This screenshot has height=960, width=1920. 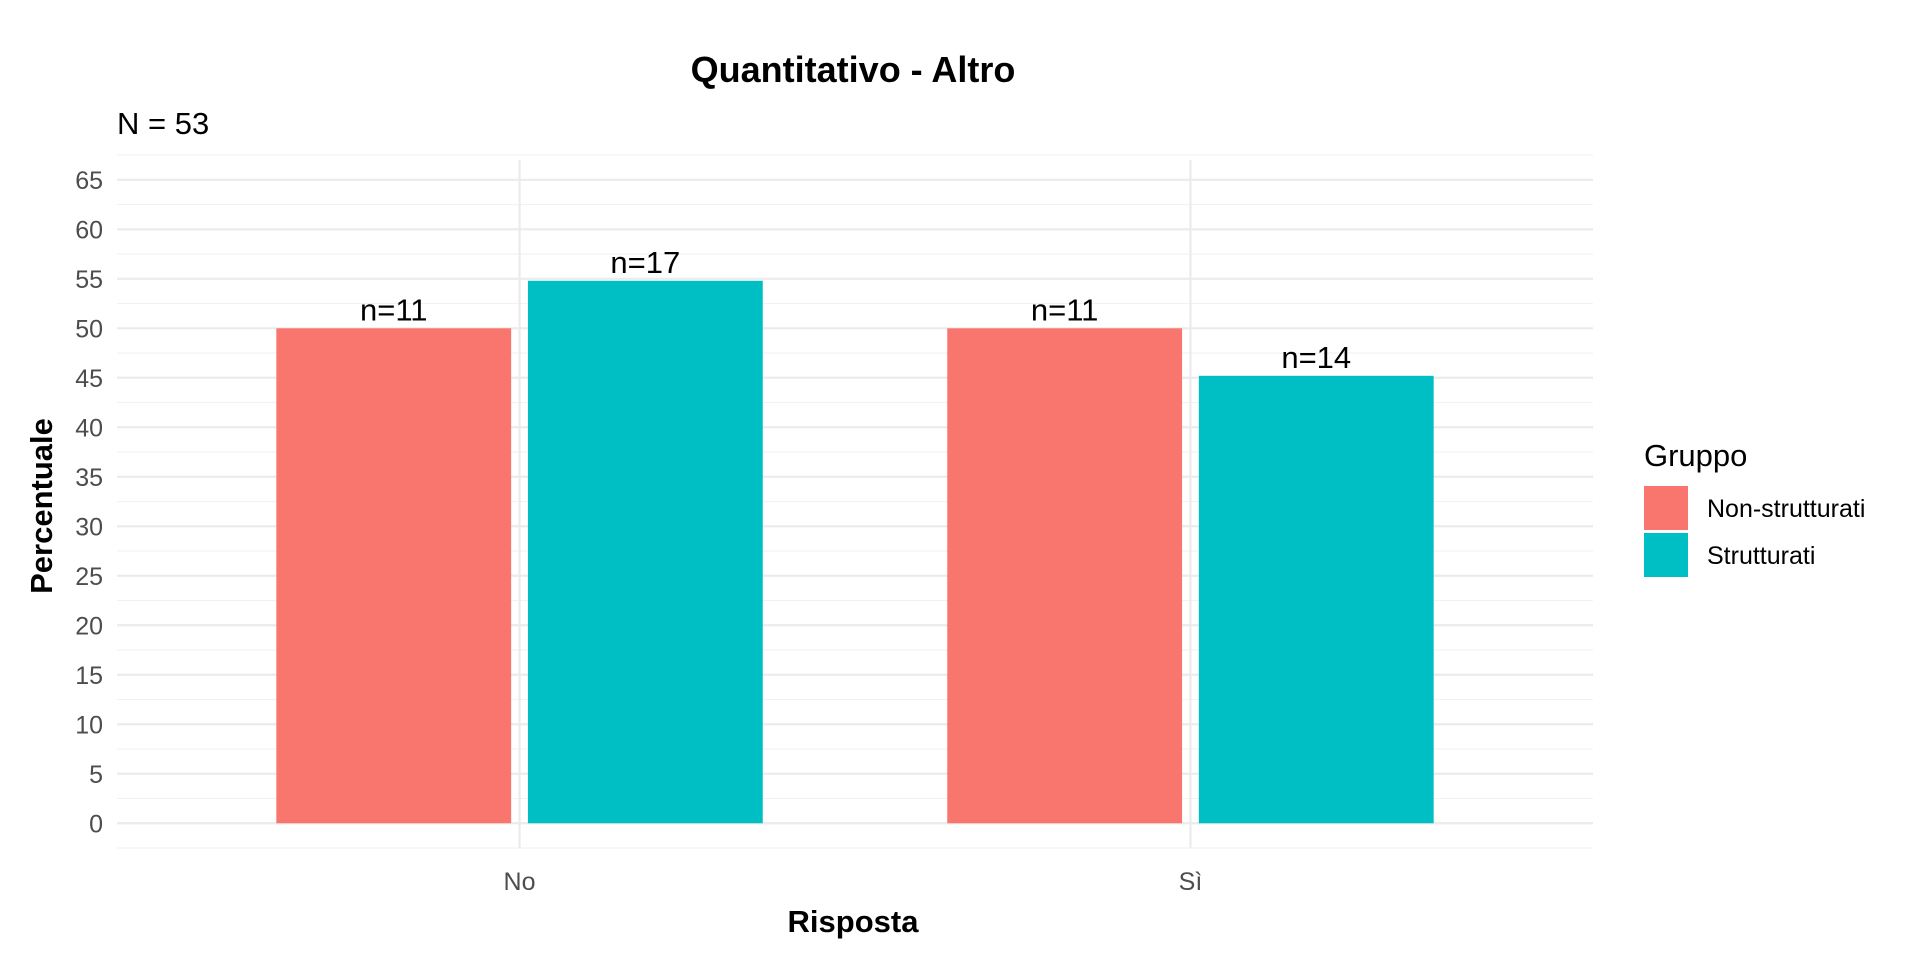 I want to click on y-tick-label: 15, so click(x=89, y=676).